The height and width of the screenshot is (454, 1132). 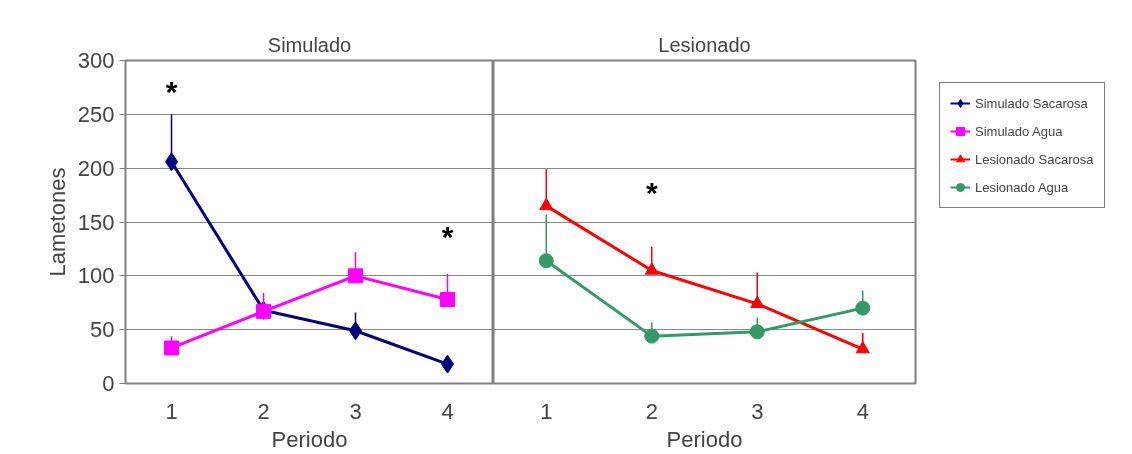 What do you see at coordinates (96, 276) in the screenshot?
I see `y-tick-label: 100` at bounding box center [96, 276].